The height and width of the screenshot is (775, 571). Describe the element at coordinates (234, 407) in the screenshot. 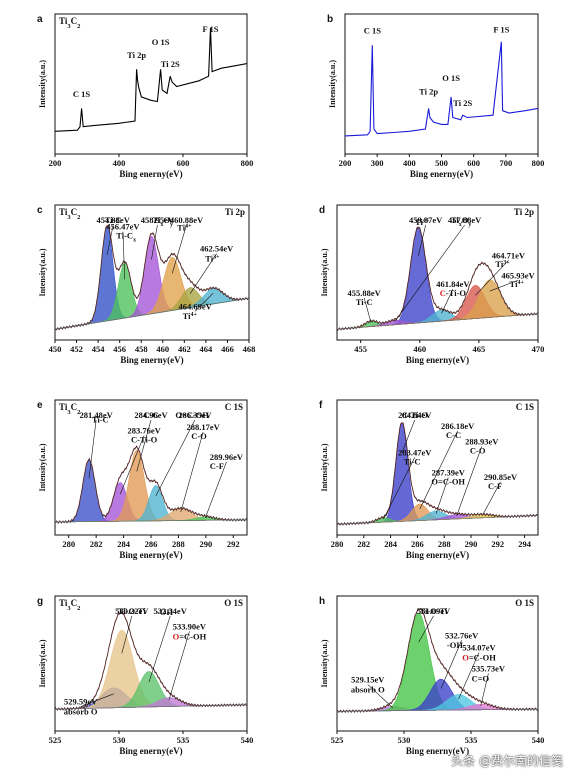

I see `panel-subtitle: C 1S` at that location.